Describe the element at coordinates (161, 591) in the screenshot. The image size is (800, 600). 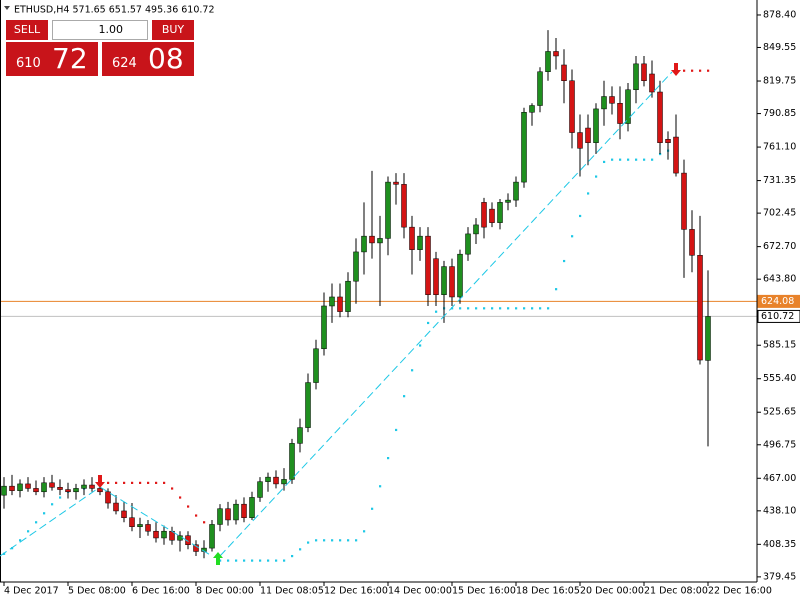
I see `x-tick-label: 6 Dec 16:00` at that location.